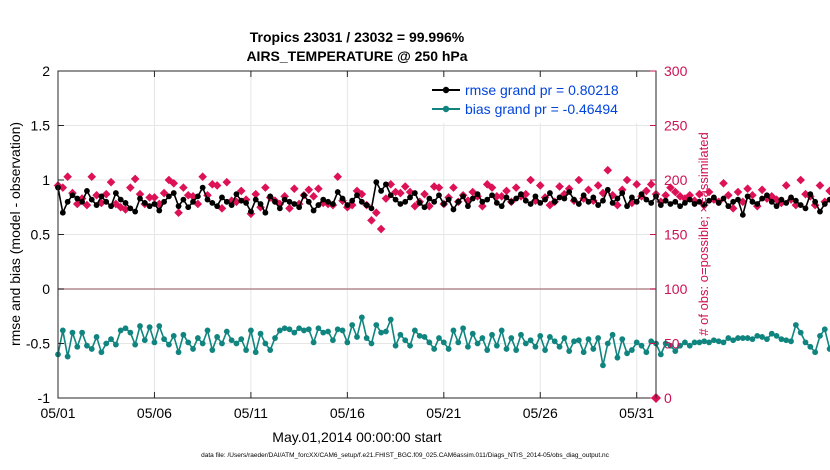  What do you see at coordinates (676, 180) in the screenshot?
I see `y-right-tick-label-4: 200` at bounding box center [676, 180].